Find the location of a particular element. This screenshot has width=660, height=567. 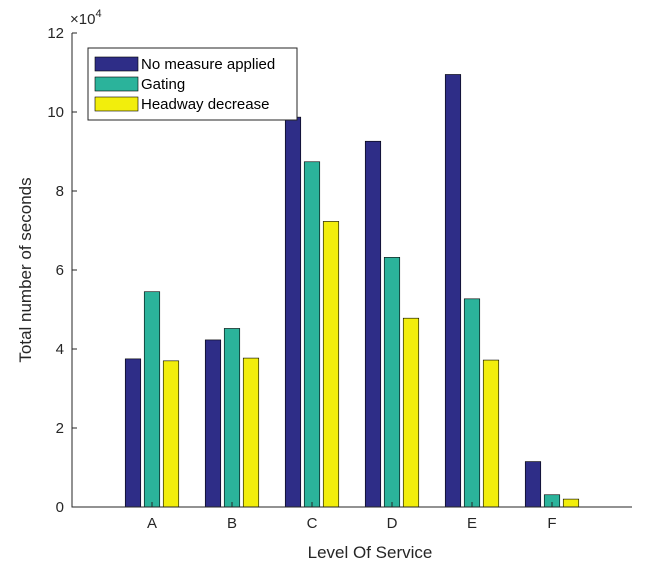

y-axis-ticks: 0 2 4 6 8 10 12 is located at coordinates (62, 270).